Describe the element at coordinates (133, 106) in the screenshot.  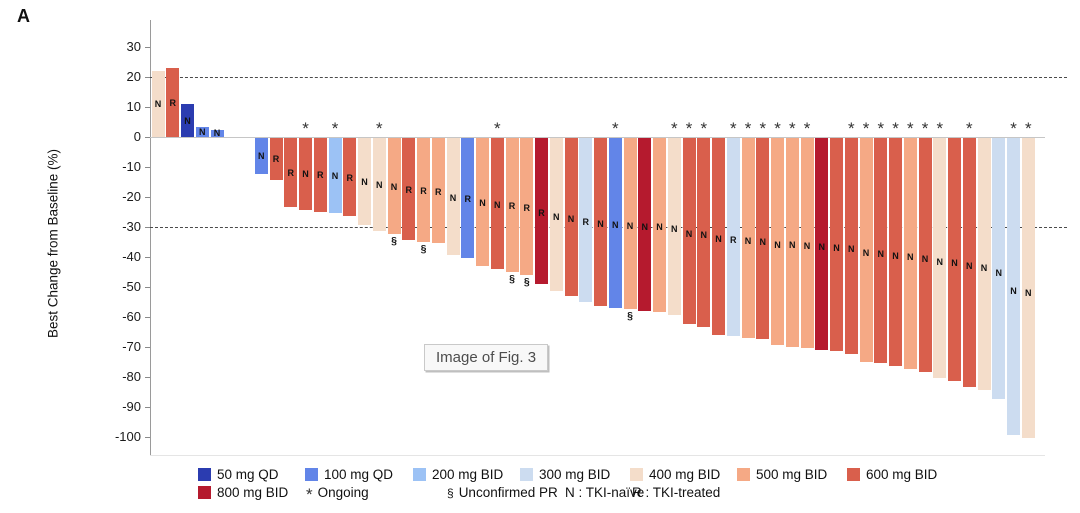
I see `y-tick-label: 10` at that location.